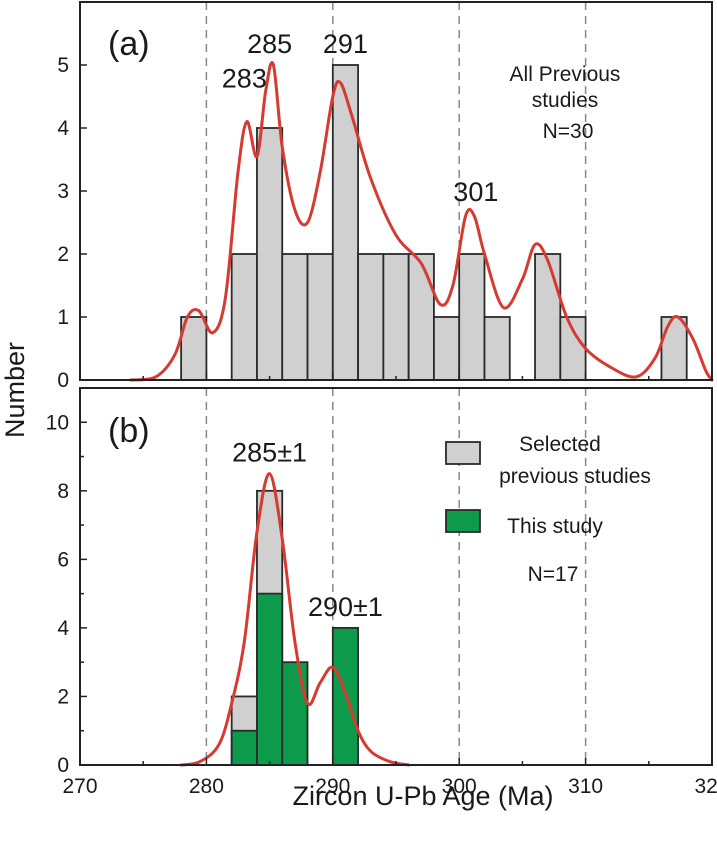  What do you see at coordinates (63, 191) in the screenshot?
I see `y-tick-label: 3` at bounding box center [63, 191].